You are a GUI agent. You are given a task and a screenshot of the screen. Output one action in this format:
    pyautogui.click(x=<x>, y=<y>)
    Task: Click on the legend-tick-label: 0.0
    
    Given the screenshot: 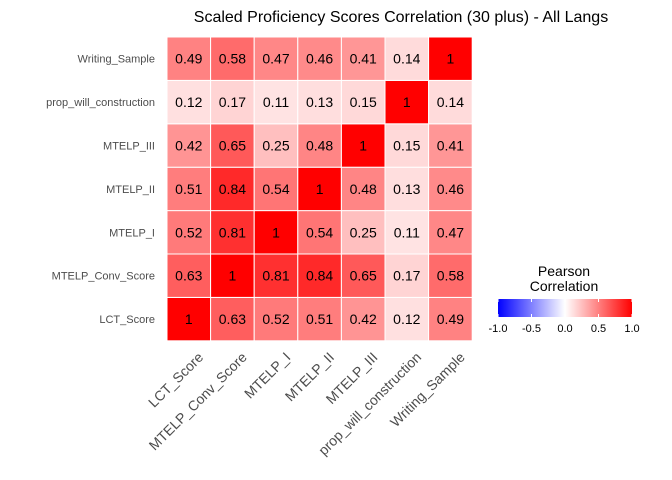 What is the action you would take?
    pyautogui.click(x=564, y=329)
    